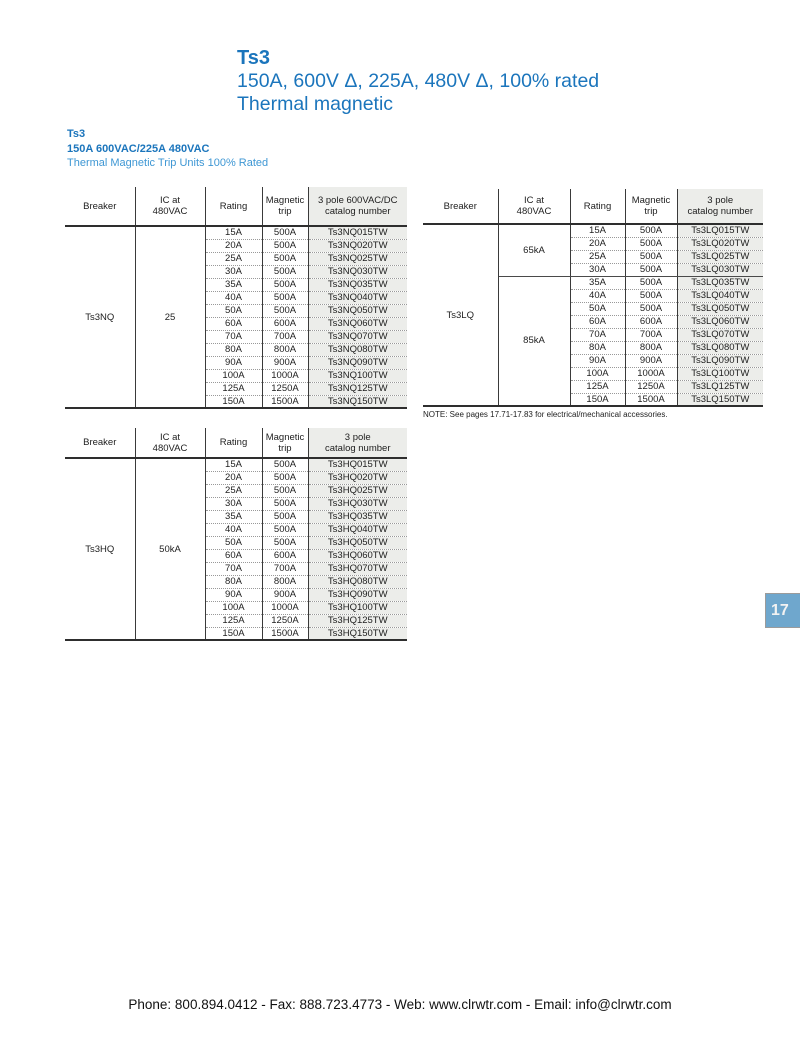 The width and height of the screenshot is (800, 1039). I want to click on table-row: 150A 1500A Ts3HQ150TW, so click(236, 633).